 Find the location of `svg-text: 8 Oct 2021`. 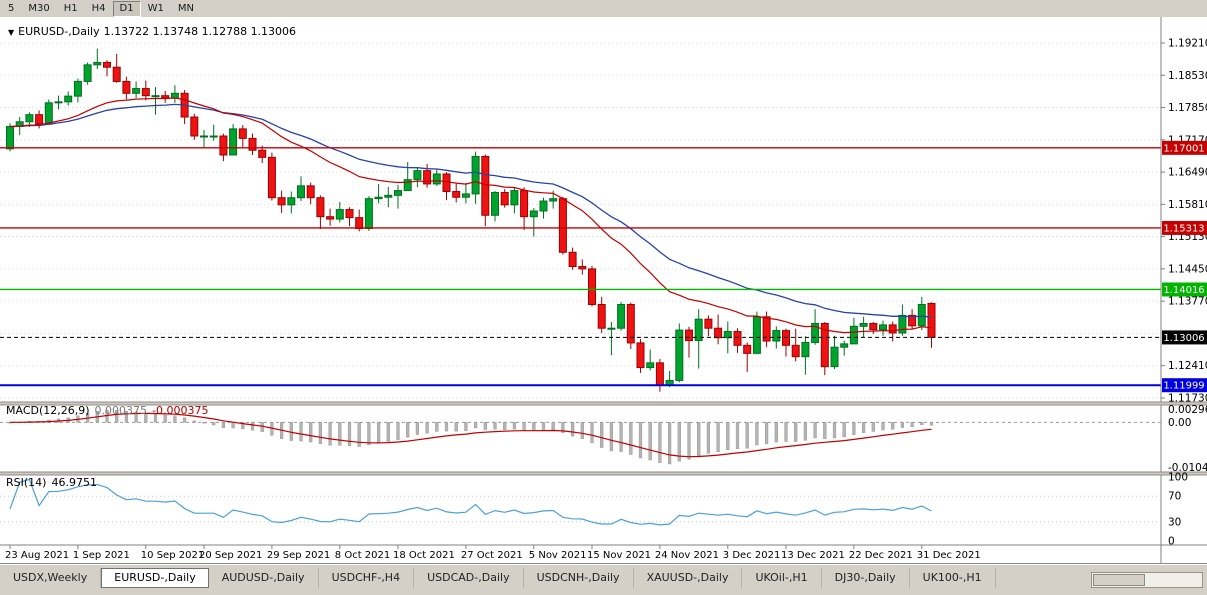

svg-text: 8 Oct 2021 is located at coordinates (362, 555).